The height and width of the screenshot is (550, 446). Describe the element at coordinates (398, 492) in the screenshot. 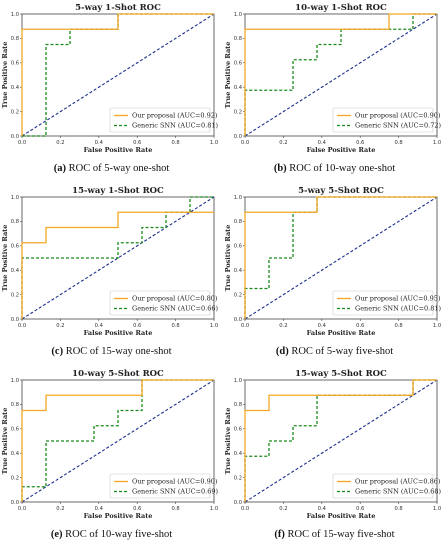

I see `legend-entry-label: Generic SNN (AUC=0.68)` at that location.